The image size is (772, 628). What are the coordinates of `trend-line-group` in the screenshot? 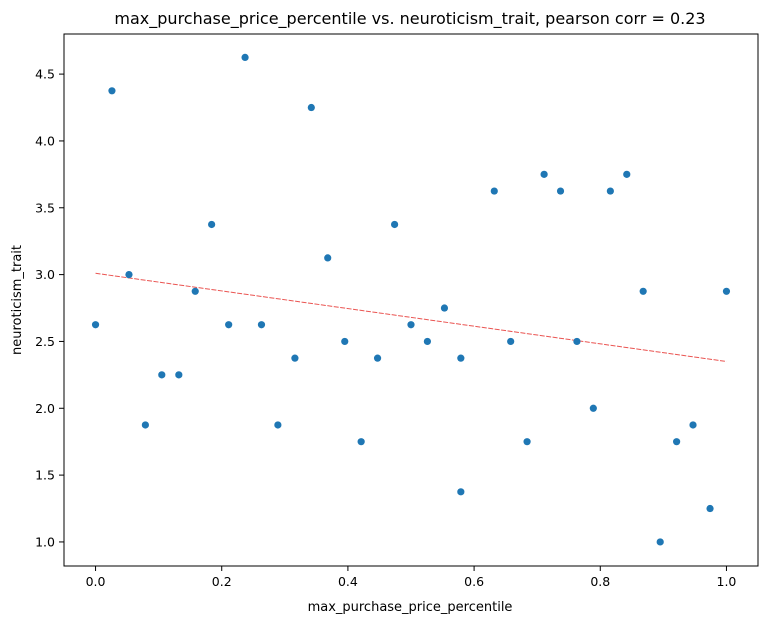 It's located at (411, 317).